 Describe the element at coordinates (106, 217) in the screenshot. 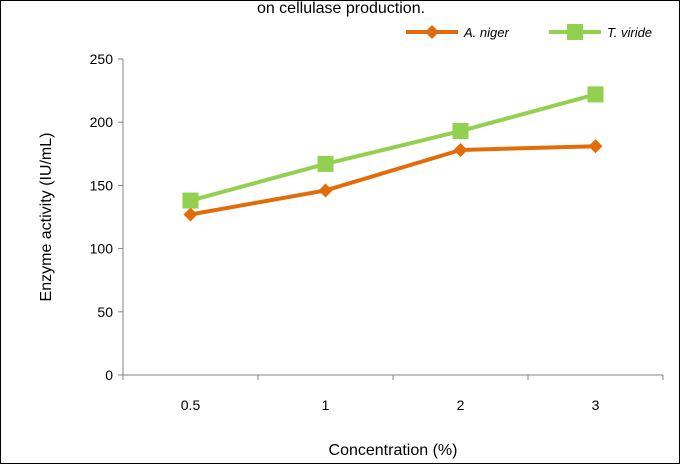

I see `y-axis-ticks: 0 50 100 150 200 250` at that location.